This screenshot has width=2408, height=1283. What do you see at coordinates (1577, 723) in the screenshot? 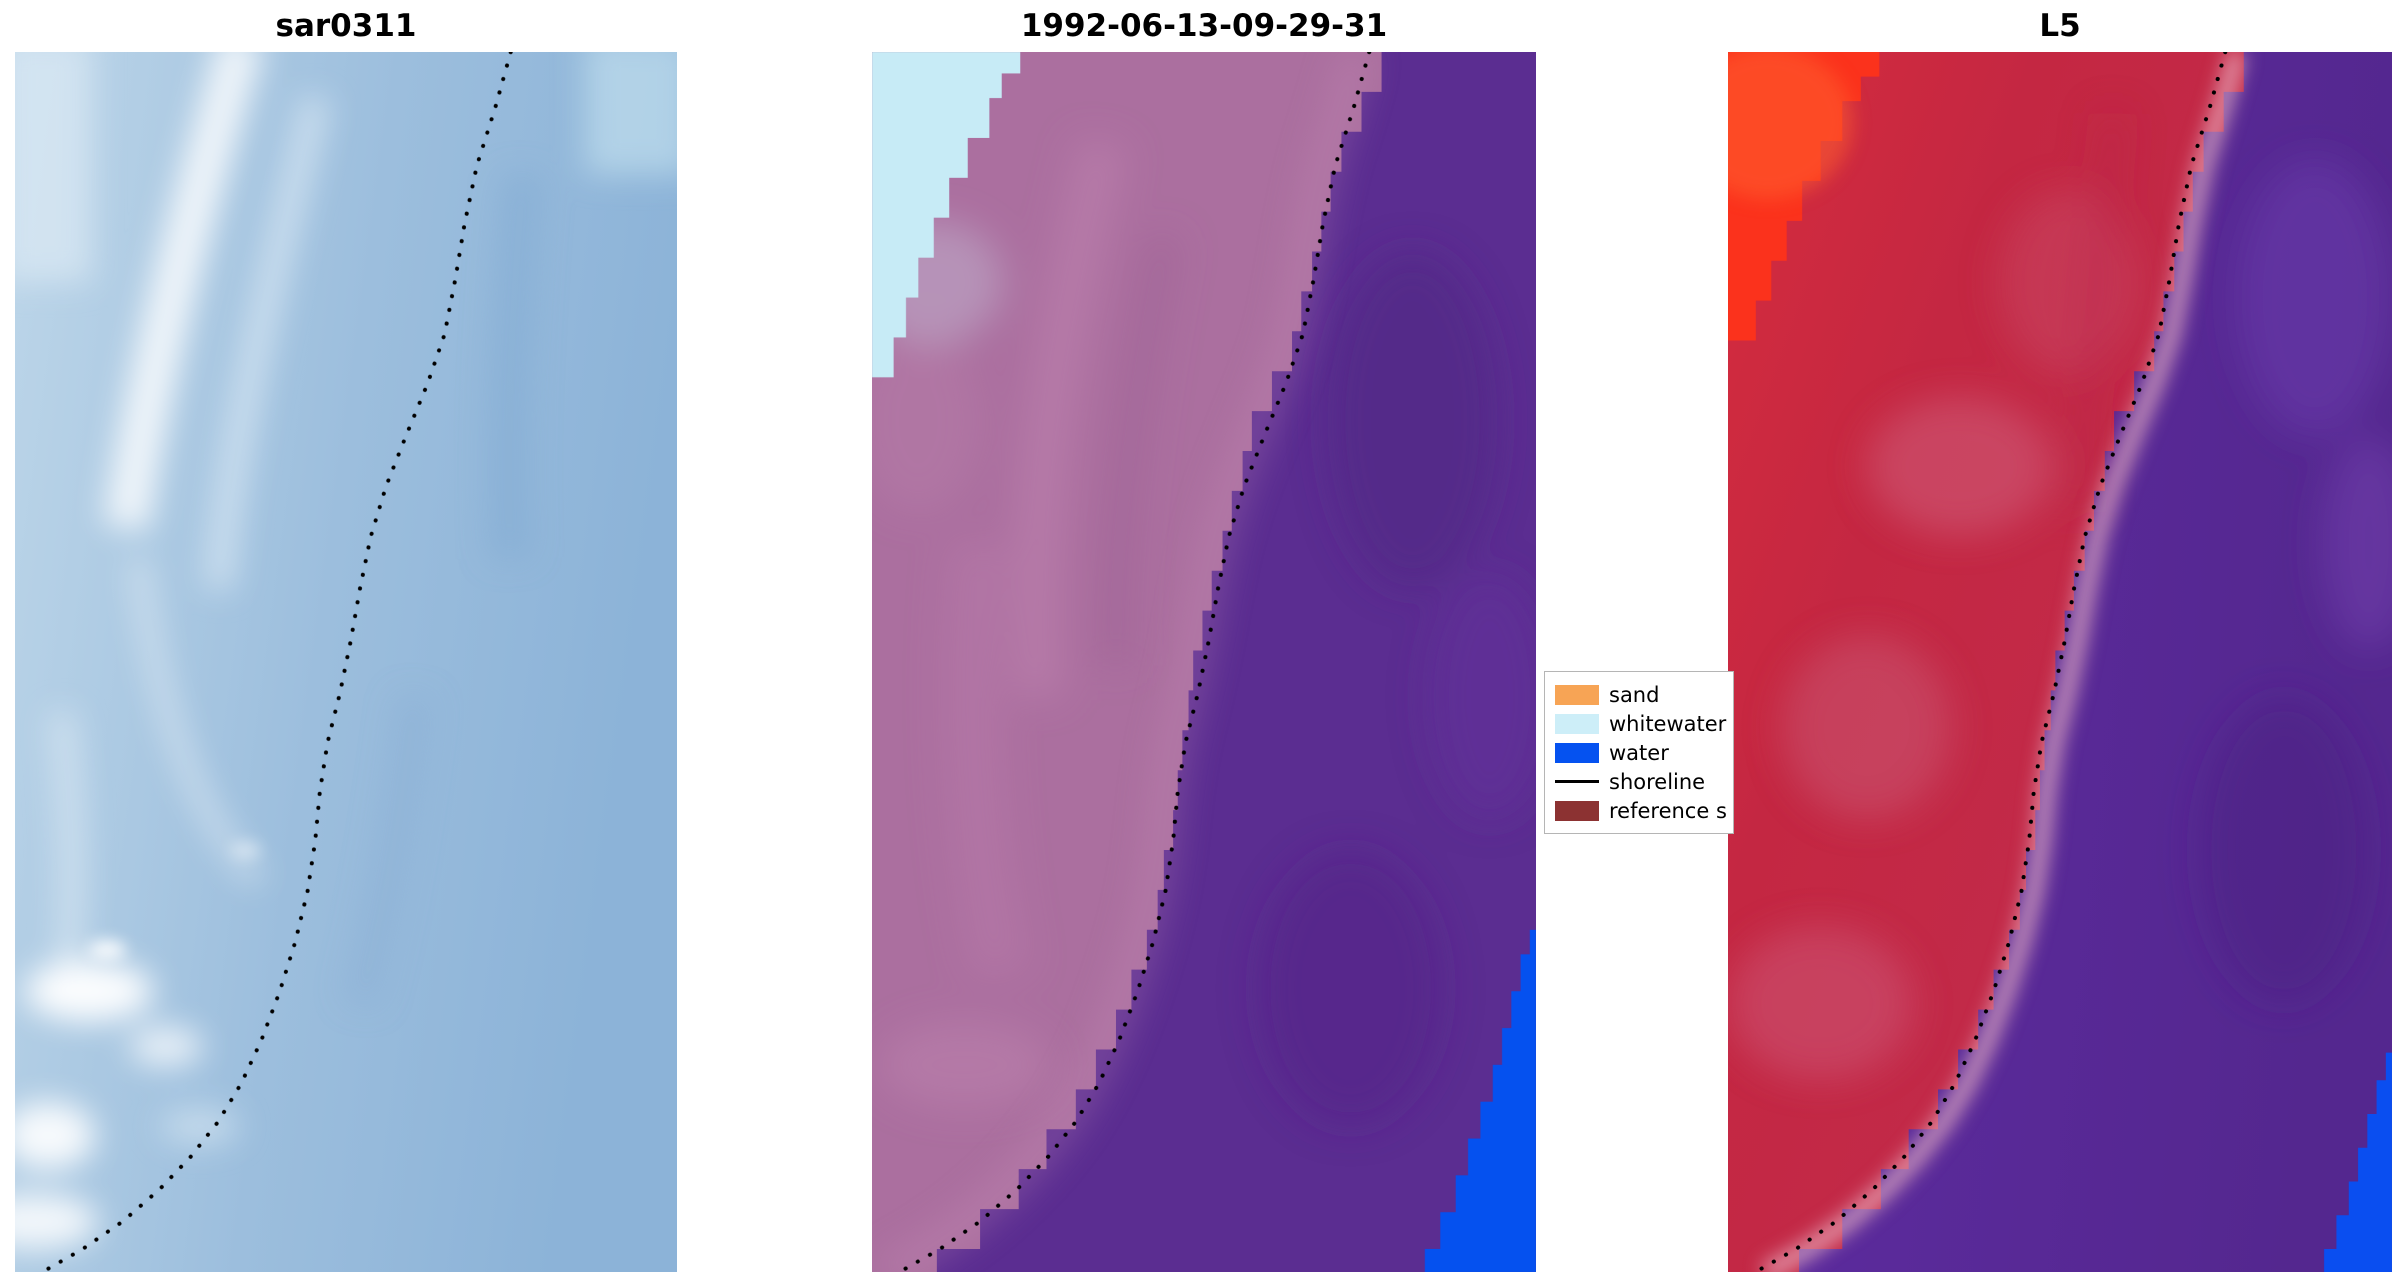
I see `whitewater-swatch` at bounding box center [1577, 723].